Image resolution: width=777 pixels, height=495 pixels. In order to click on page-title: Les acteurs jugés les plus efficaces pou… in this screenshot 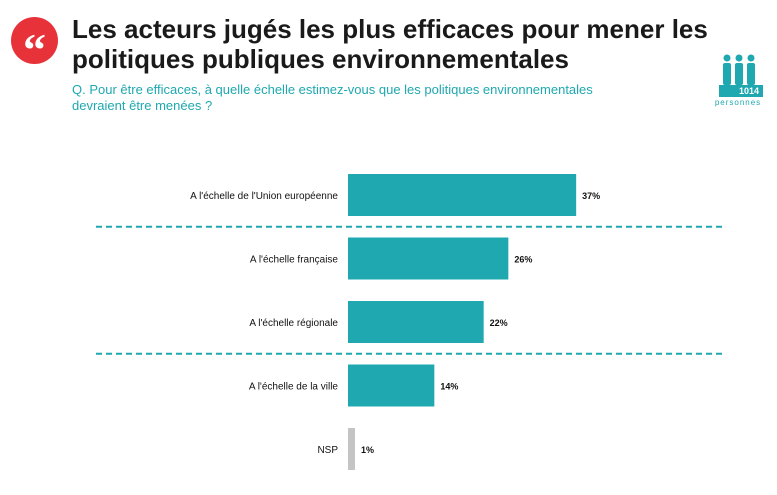, I will do `click(392, 44)`.